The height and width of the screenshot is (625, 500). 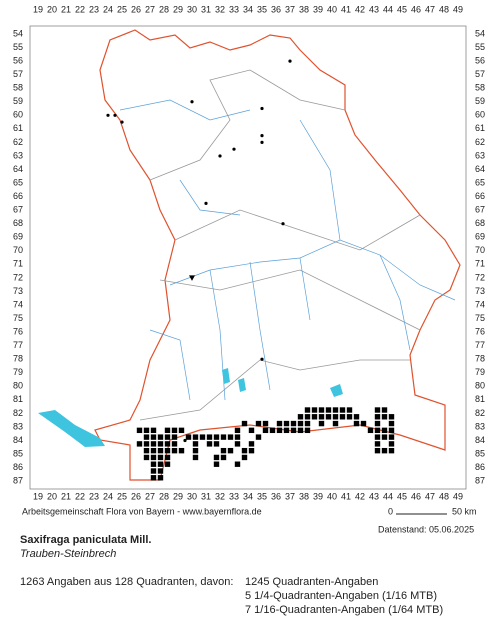 I want to click on column-label: 35, so click(x=262, y=496).